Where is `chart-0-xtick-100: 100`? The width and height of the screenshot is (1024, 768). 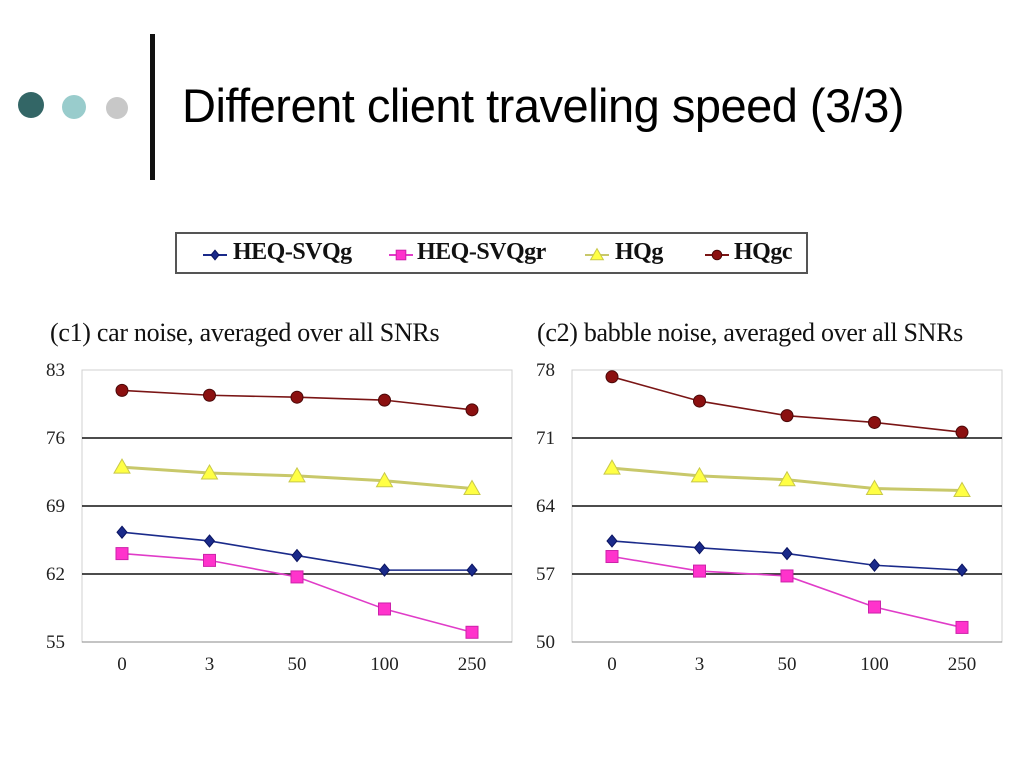 chart-0-xtick-100: 100 is located at coordinates (384, 664).